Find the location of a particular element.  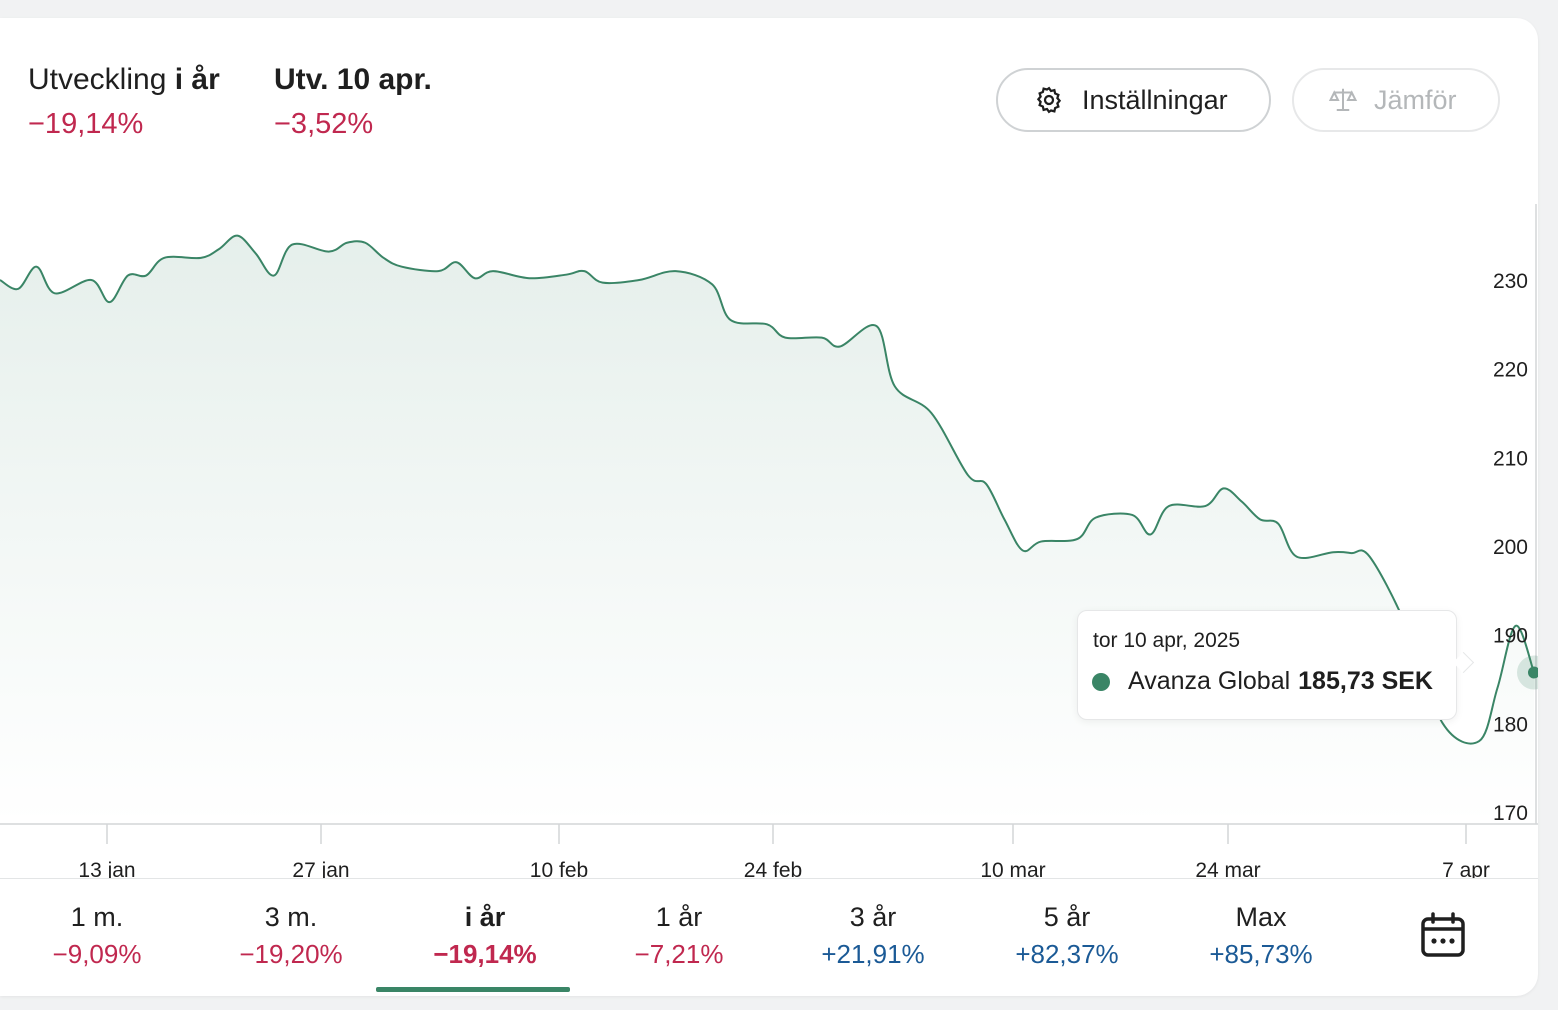

settings-button-label: Inställningar is located at coordinates (1155, 99).